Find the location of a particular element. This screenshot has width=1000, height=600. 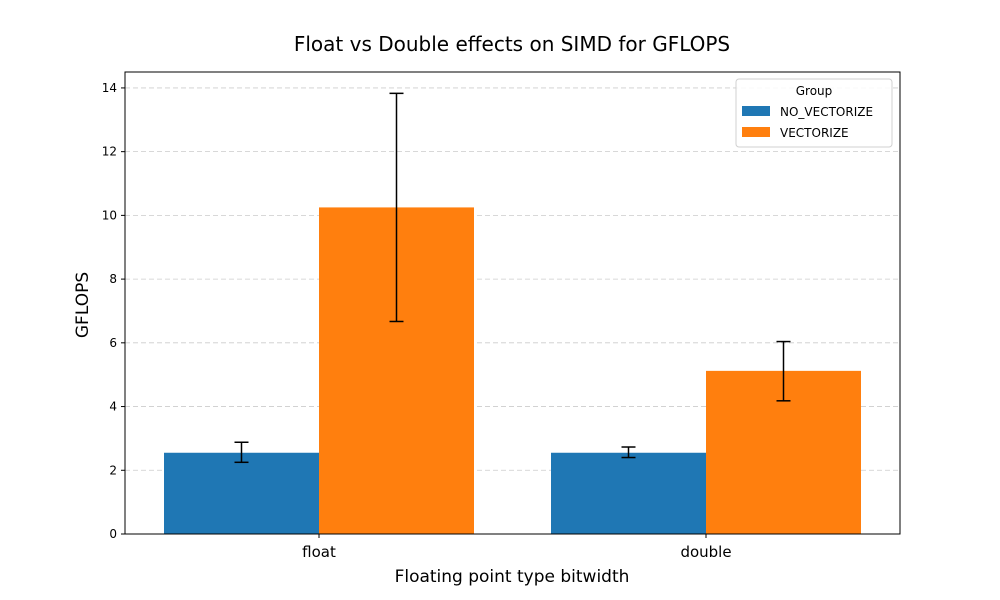

error-bar-no-vectorize-double is located at coordinates (628, 452).